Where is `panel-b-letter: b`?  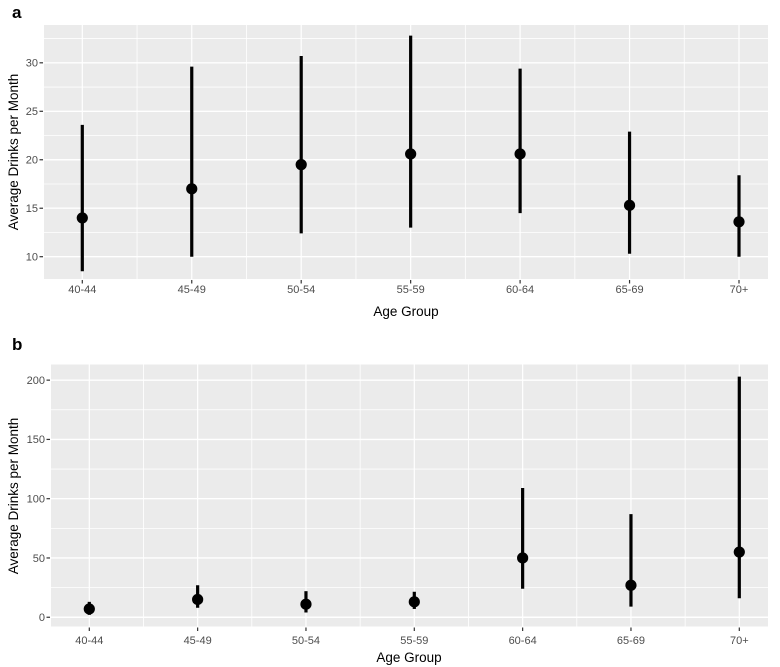
panel-b-letter: b is located at coordinates (17, 344).